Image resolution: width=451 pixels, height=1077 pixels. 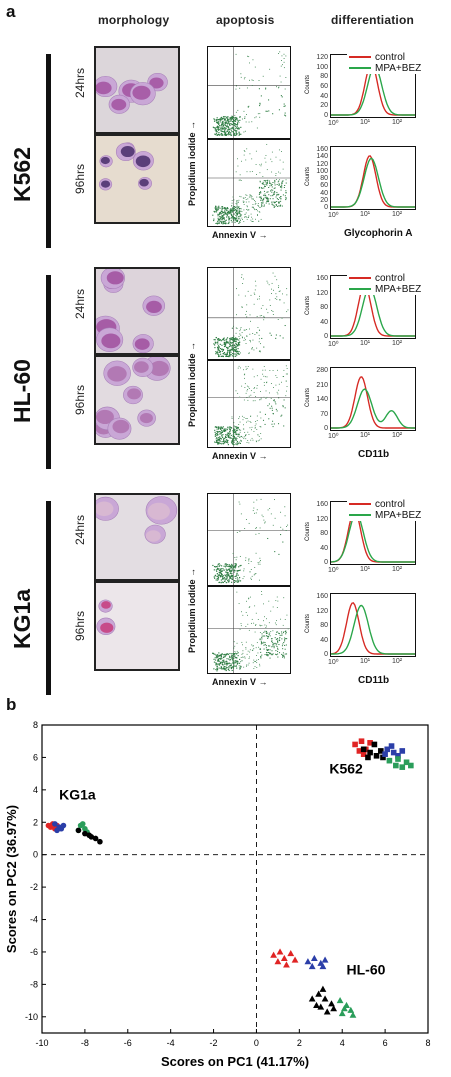 What do you see at coordinates (333, 215) in the screenshot?
I see `histogram-x-tick: 10⁰` at bounding box center [333, 215].